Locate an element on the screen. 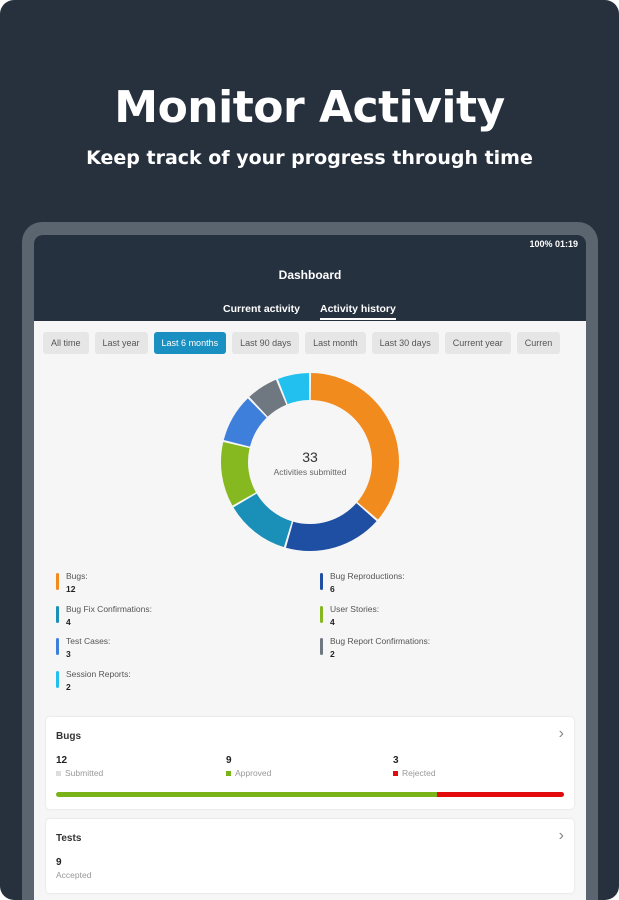  legend-item: Session Reports: 2 is located at coordinates (93, 680).